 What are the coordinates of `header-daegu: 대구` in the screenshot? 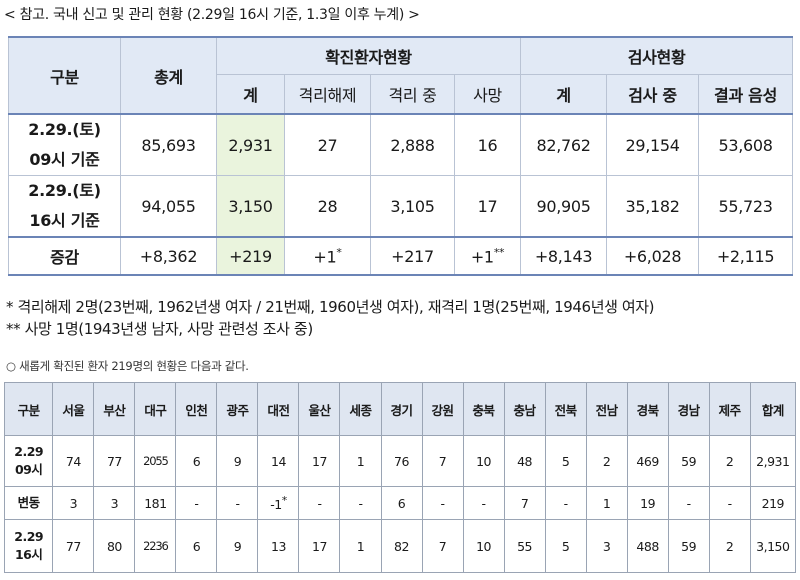 It's located at (155, 409).